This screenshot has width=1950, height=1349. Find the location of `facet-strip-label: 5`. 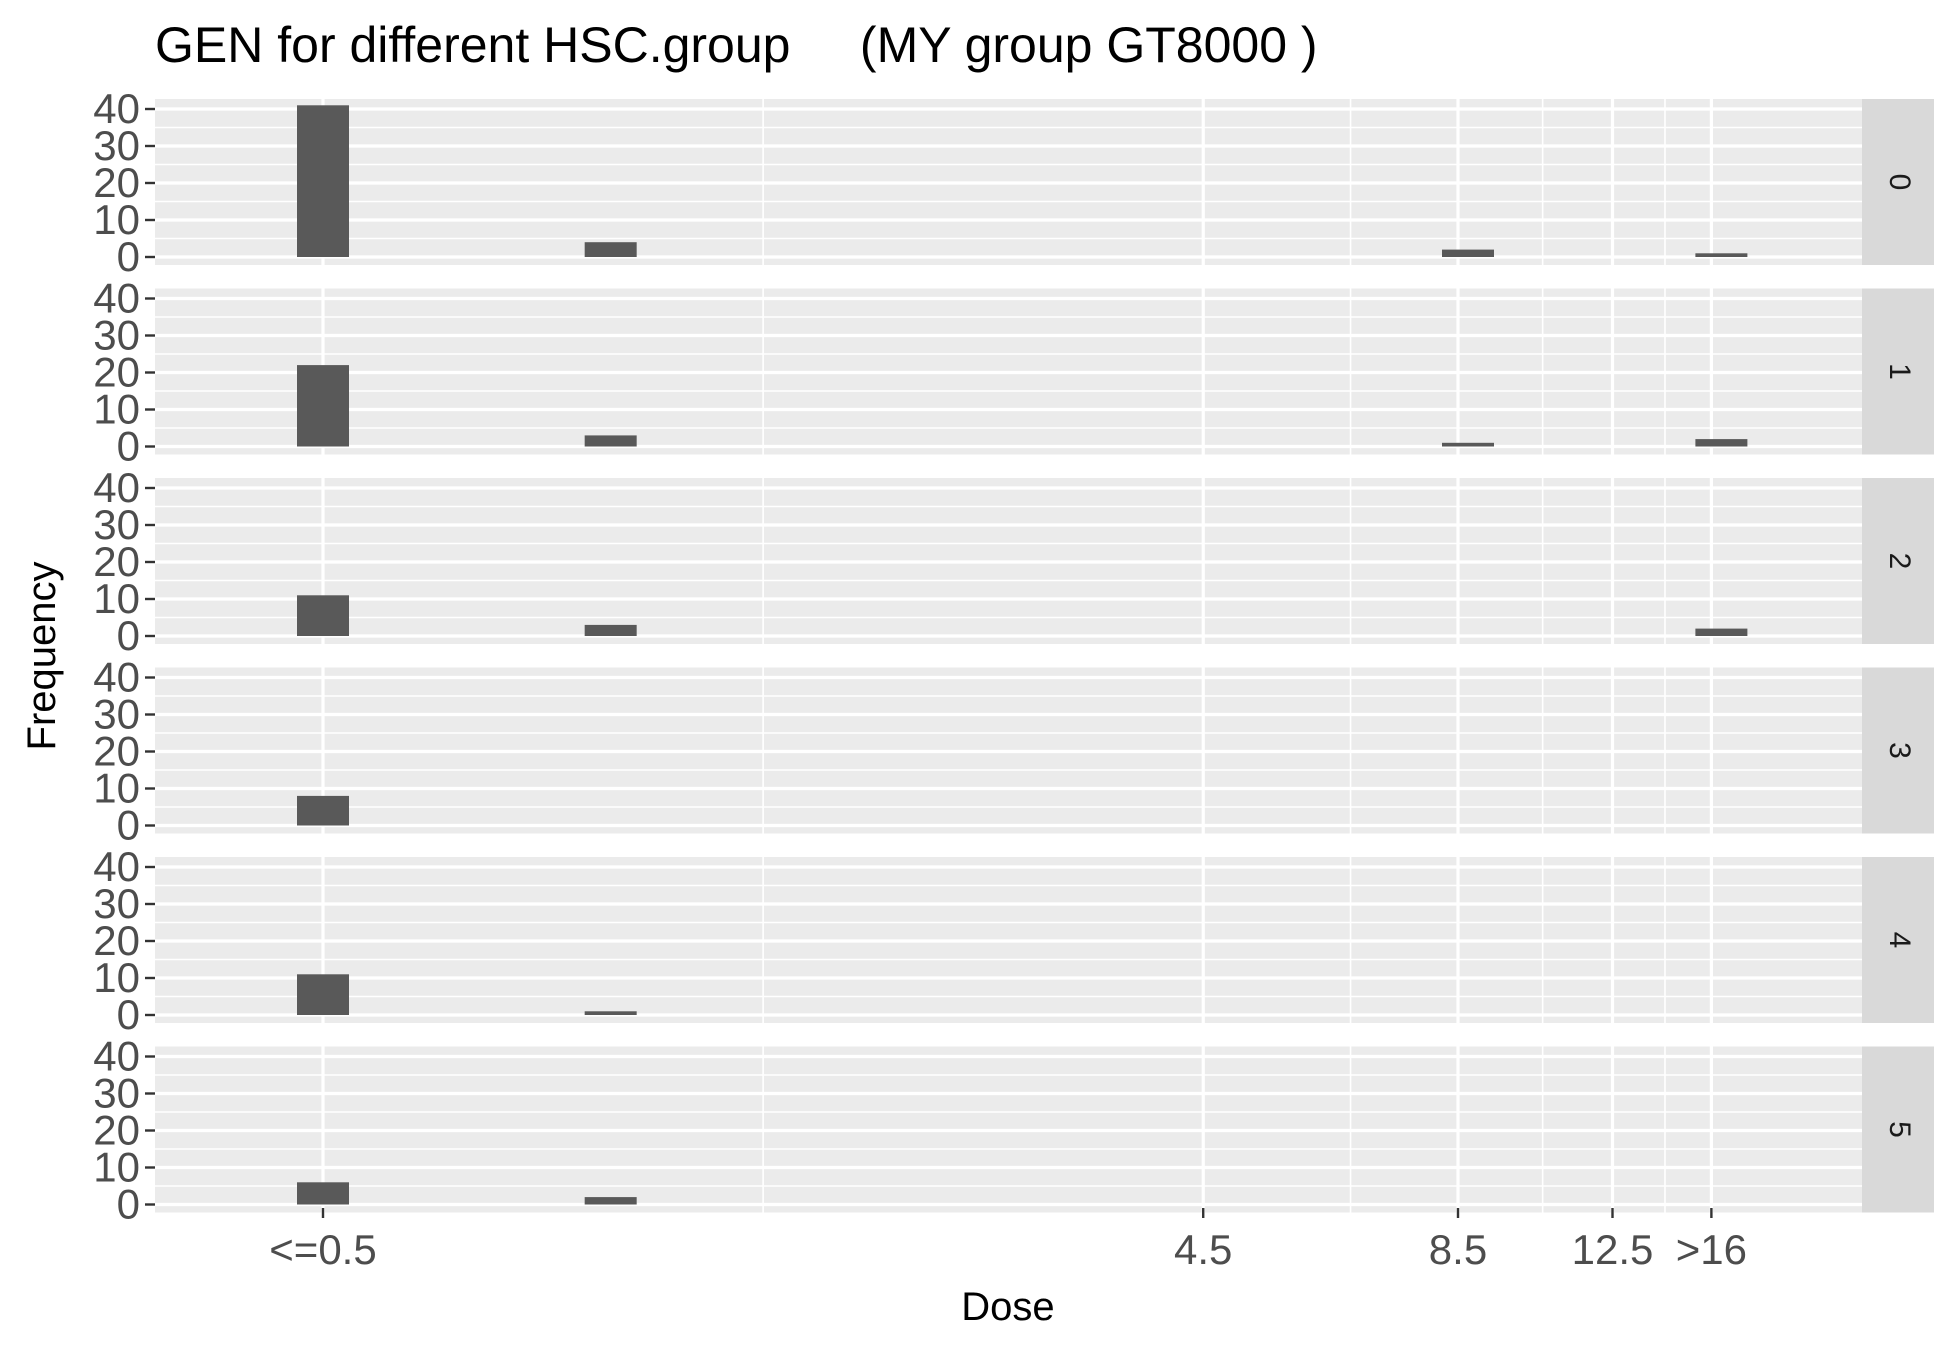

facet-strip-label: 5 is located at coordinates (1899, 1129).